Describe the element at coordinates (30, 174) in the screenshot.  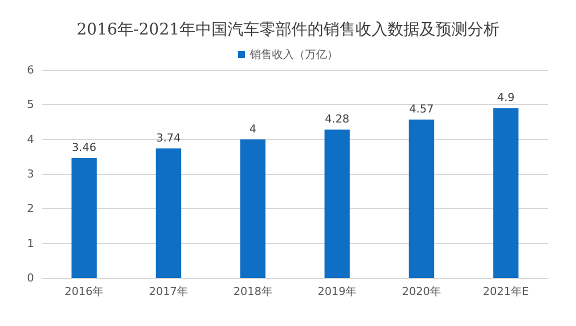
I see `y-tick-label: 3` at that location.